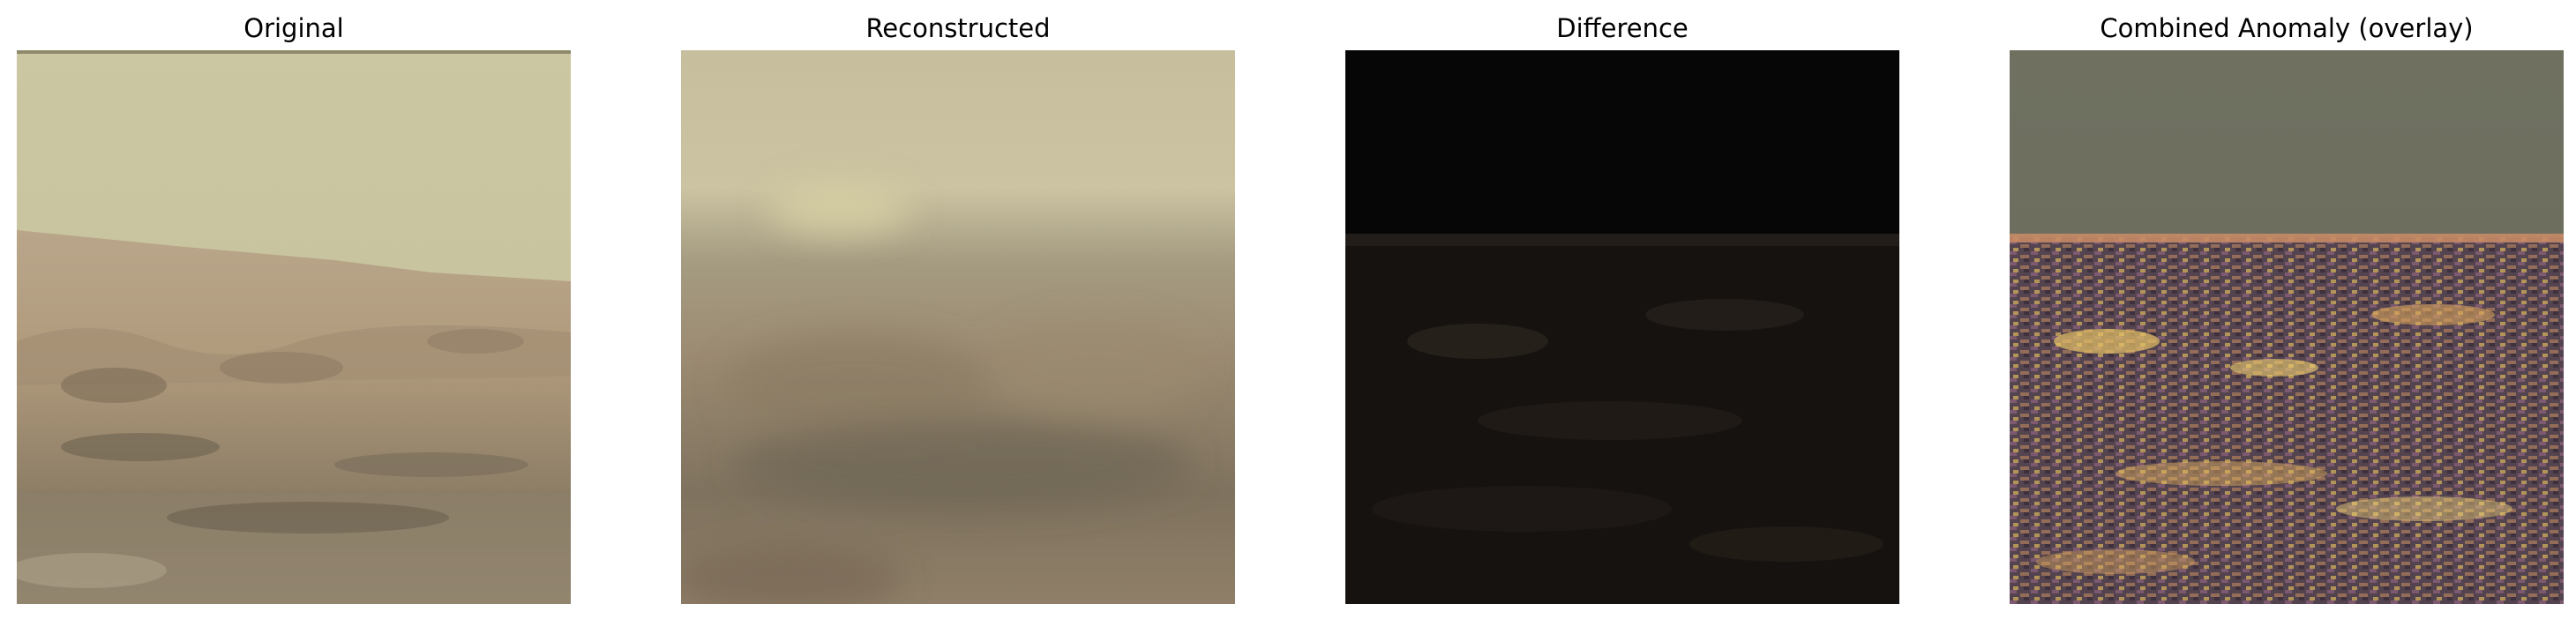 The width and height of the screenshot is (2576, 619). What do you see at coordinates (2287, 28) in the screenshot?
I see `panel-title-combined-anomaly: Combined Anomaly (overlay)` at bounding box center [2287, 28].